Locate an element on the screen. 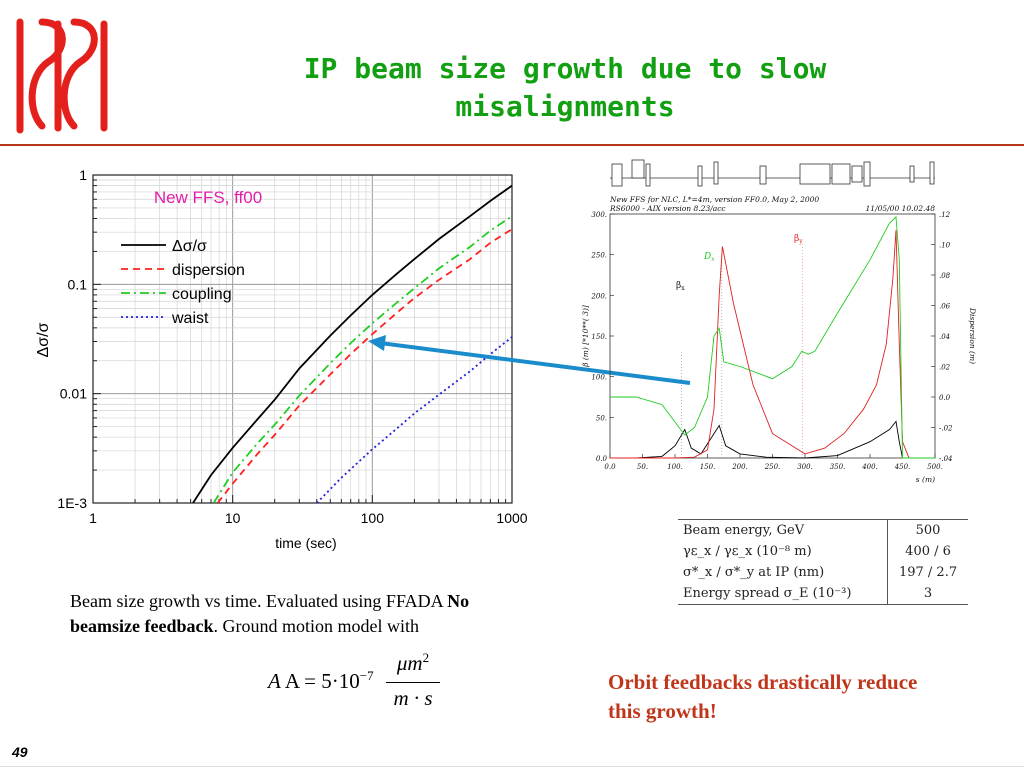 This screenshot has height=768, width=1024. optics-x-tick-label: 200. is located at coordinates (739, 467).